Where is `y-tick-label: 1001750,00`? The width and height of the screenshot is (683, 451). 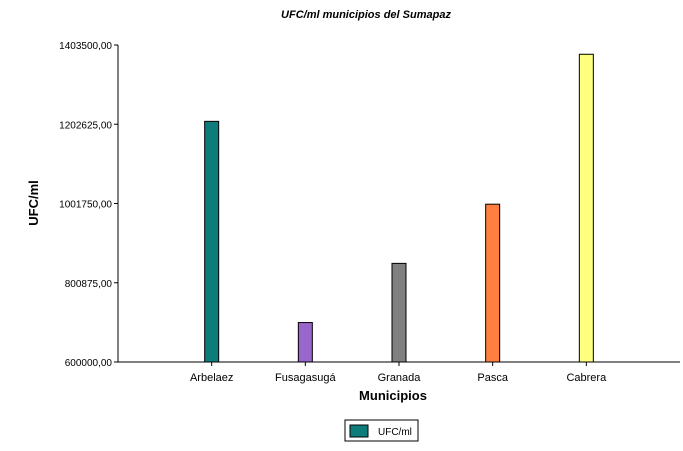
y-tick-label: 1001750,00 is located at coordinates (85, 205).